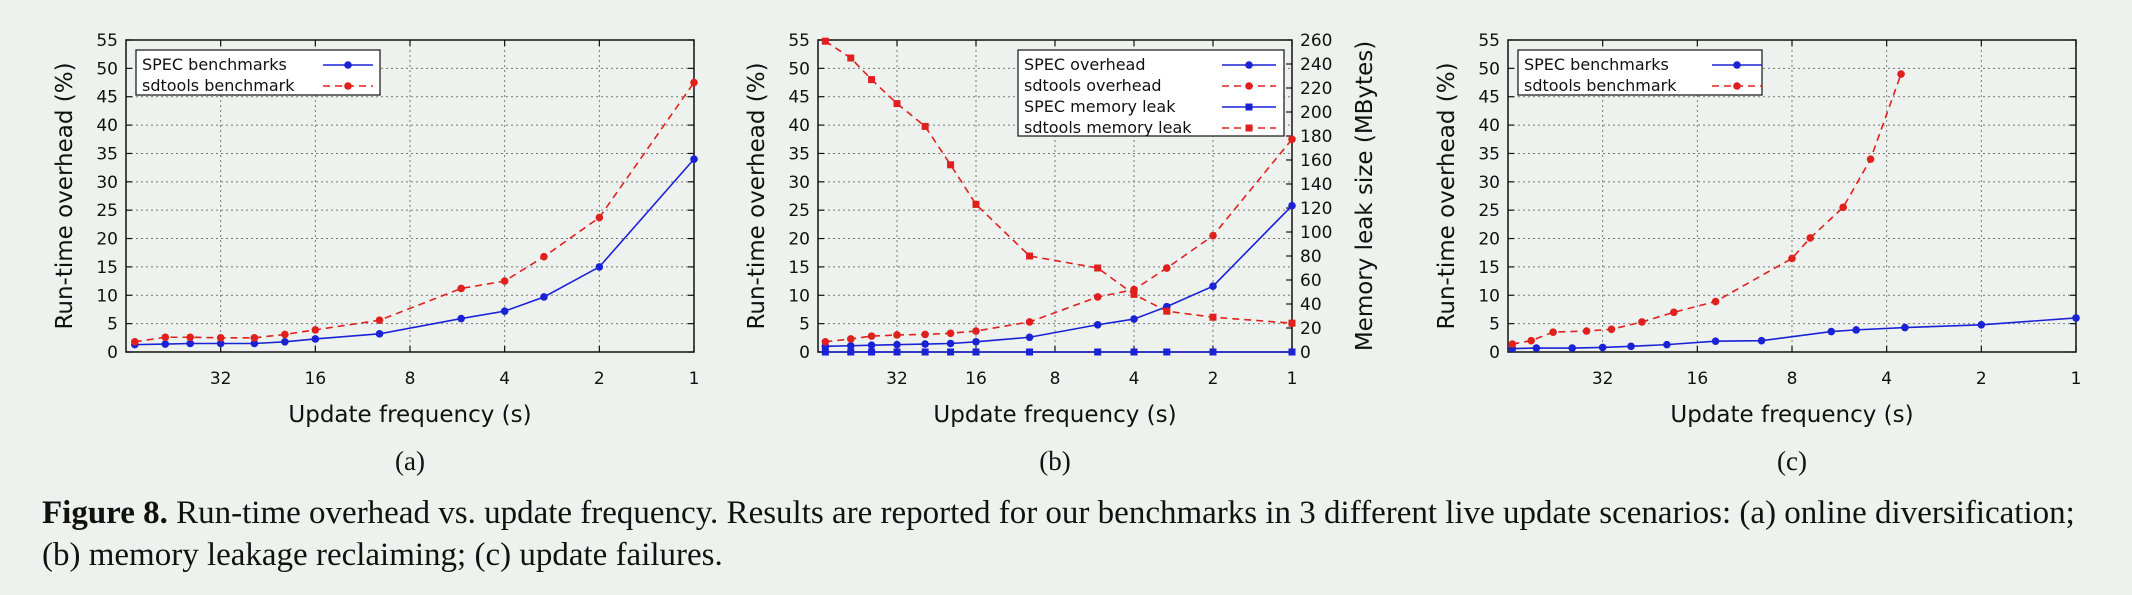  I want to click on y2-axis-label: Memory leak size (MBytes), so click(1365, 196).